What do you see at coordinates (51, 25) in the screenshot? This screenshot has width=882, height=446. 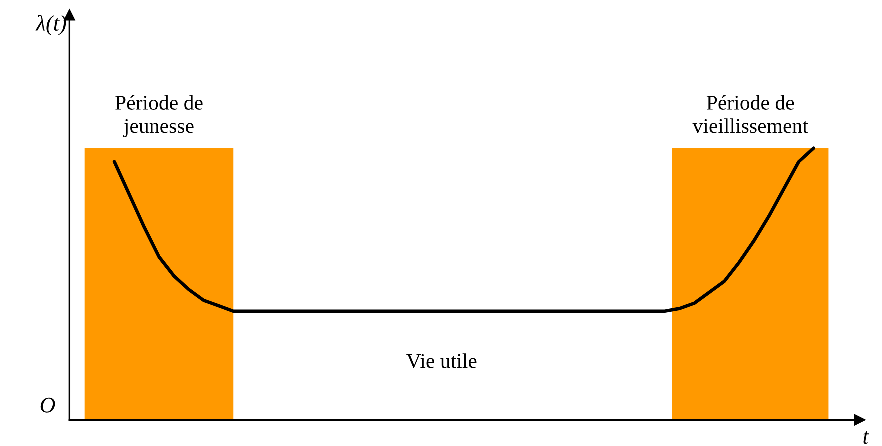 I see `text: λ(t)` at bounding box center [51, 25].